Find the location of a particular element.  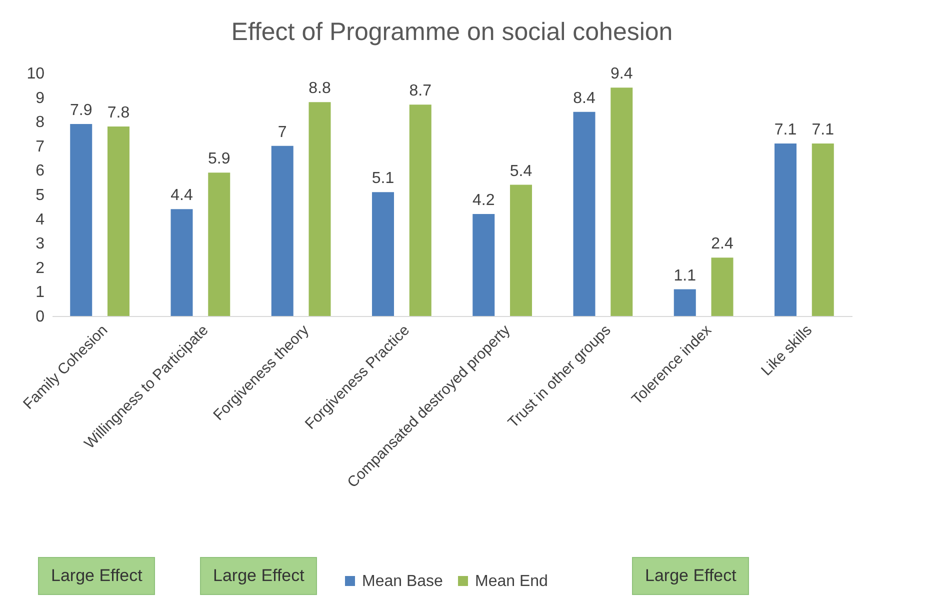

y-tick-label: 3 is located at coordinates (40, 244).